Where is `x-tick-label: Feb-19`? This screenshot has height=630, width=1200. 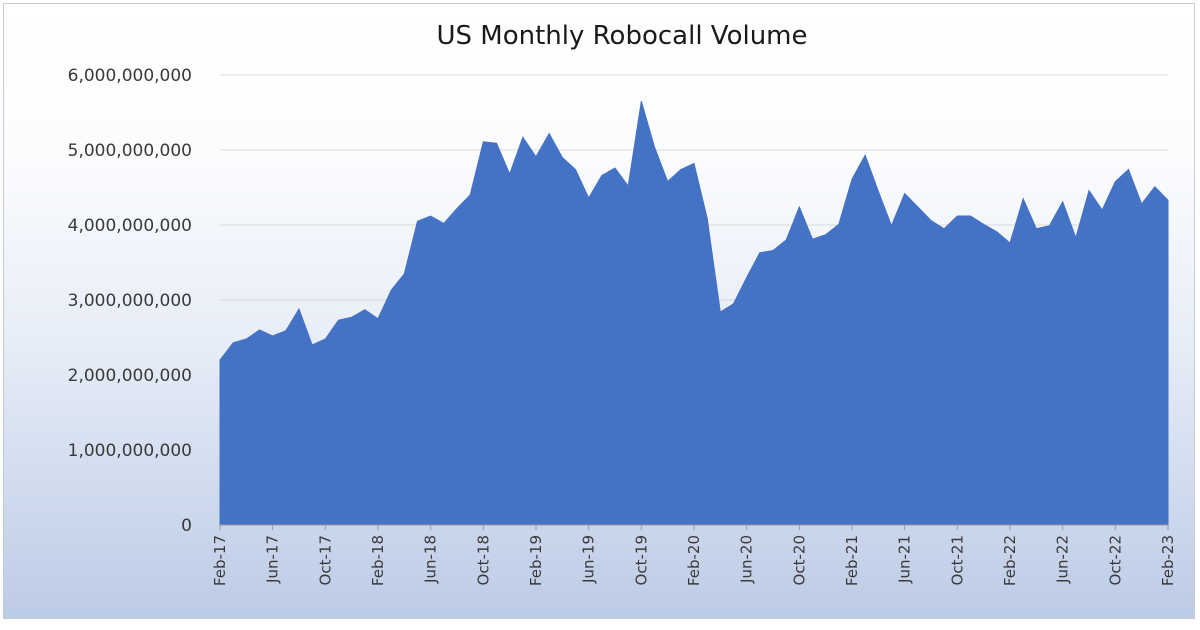 x-tick-label: Feb-19 is located at coordinates (536, 560).